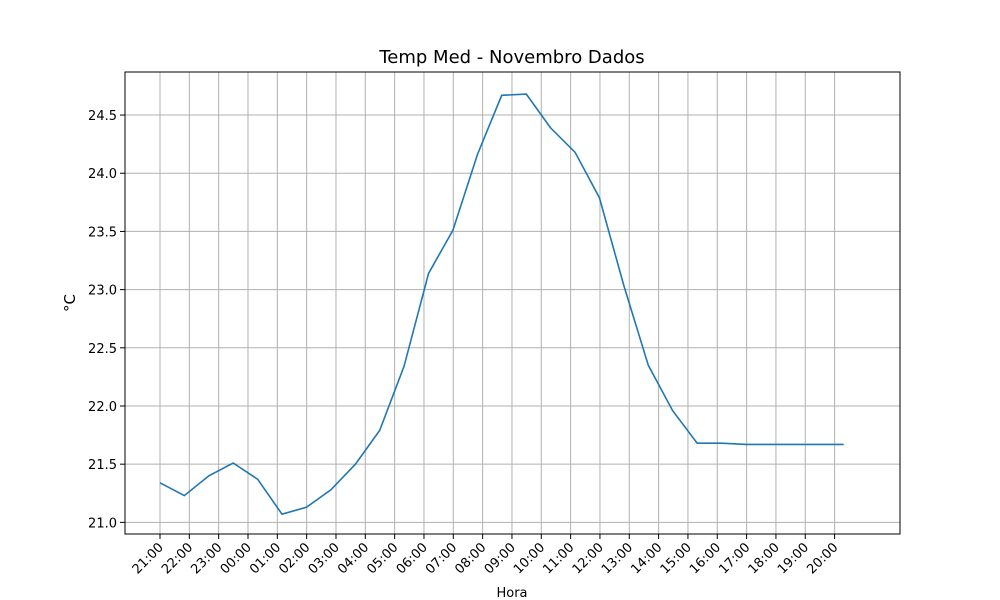  Describe the element at coordinates (764, 558) in the screenshot. I see `x-tick-label: 18:00` at that location.